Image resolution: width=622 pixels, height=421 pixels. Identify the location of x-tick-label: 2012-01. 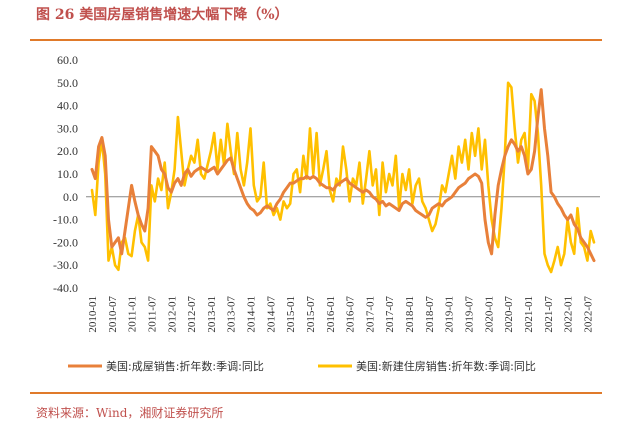
(172, 314).